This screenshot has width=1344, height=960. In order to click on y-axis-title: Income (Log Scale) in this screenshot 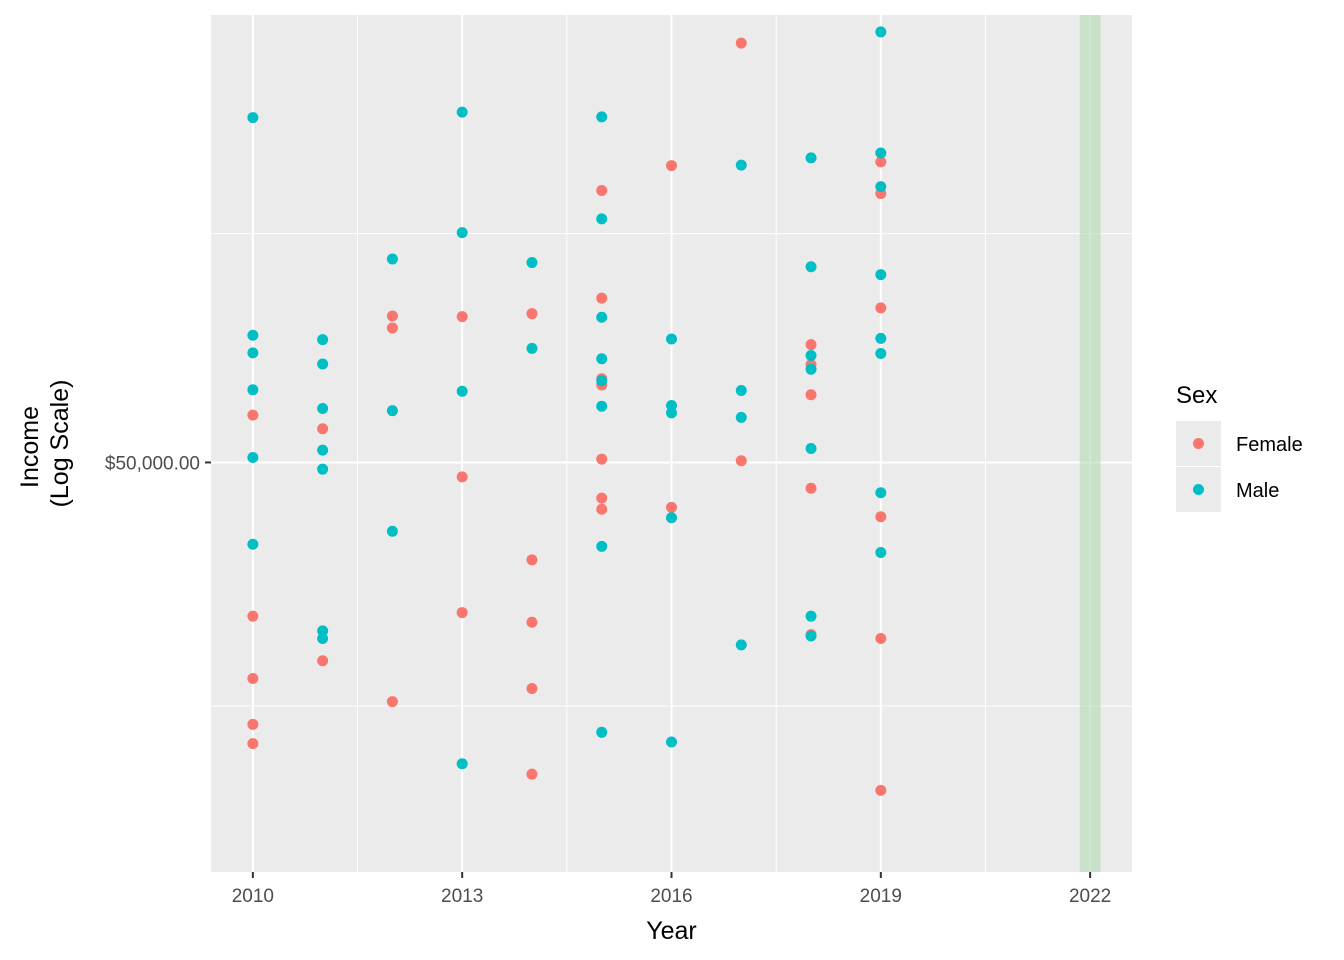, I will do `click(45, 444)`.